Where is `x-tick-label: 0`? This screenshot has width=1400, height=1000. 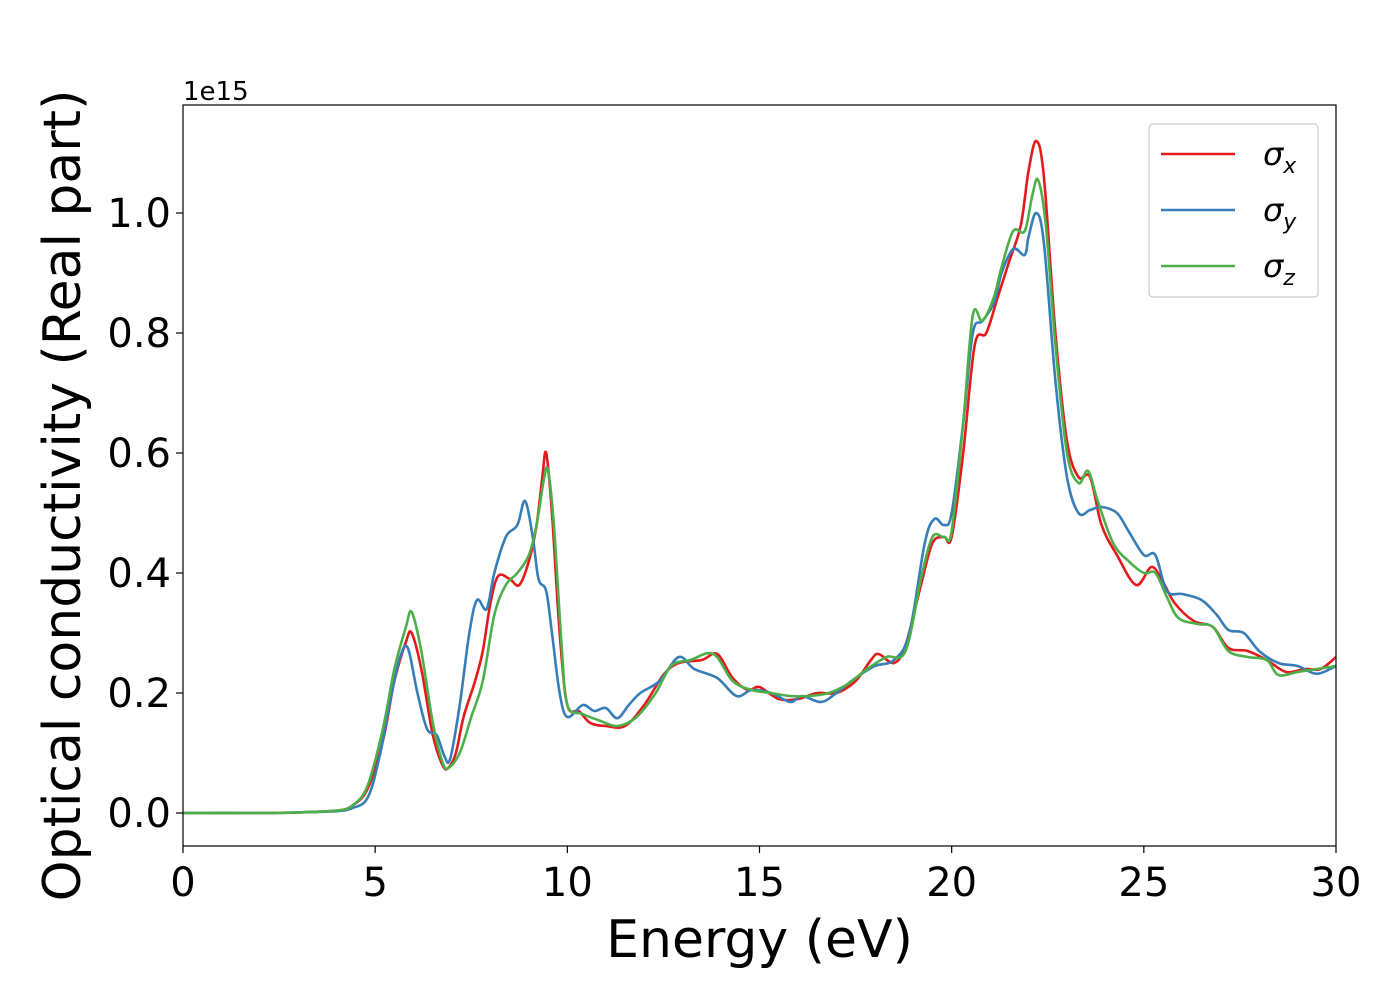 x-tick-label: 0 is located at coordinates (182, 883).